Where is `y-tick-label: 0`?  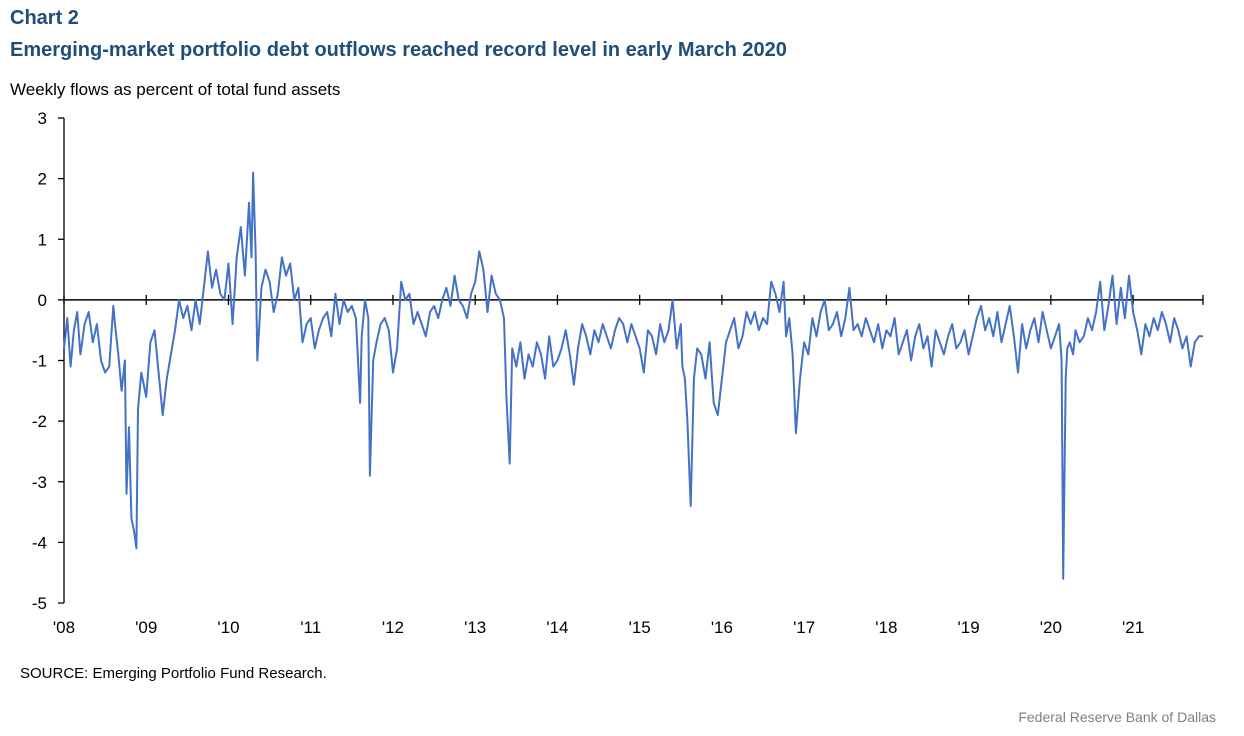
y-tick-label: 0 is located at coordinates (42, 300).